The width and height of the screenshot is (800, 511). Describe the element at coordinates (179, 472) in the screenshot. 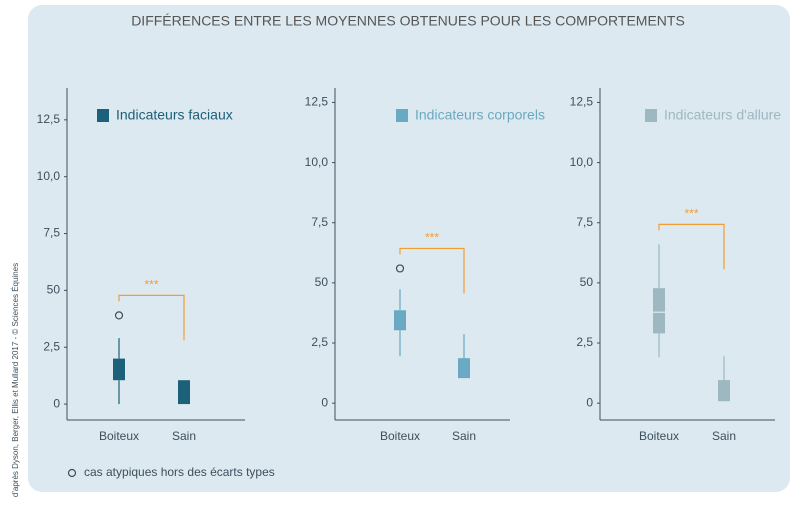

I see `footnote: cas atypiques hors des écarts types` at that location.